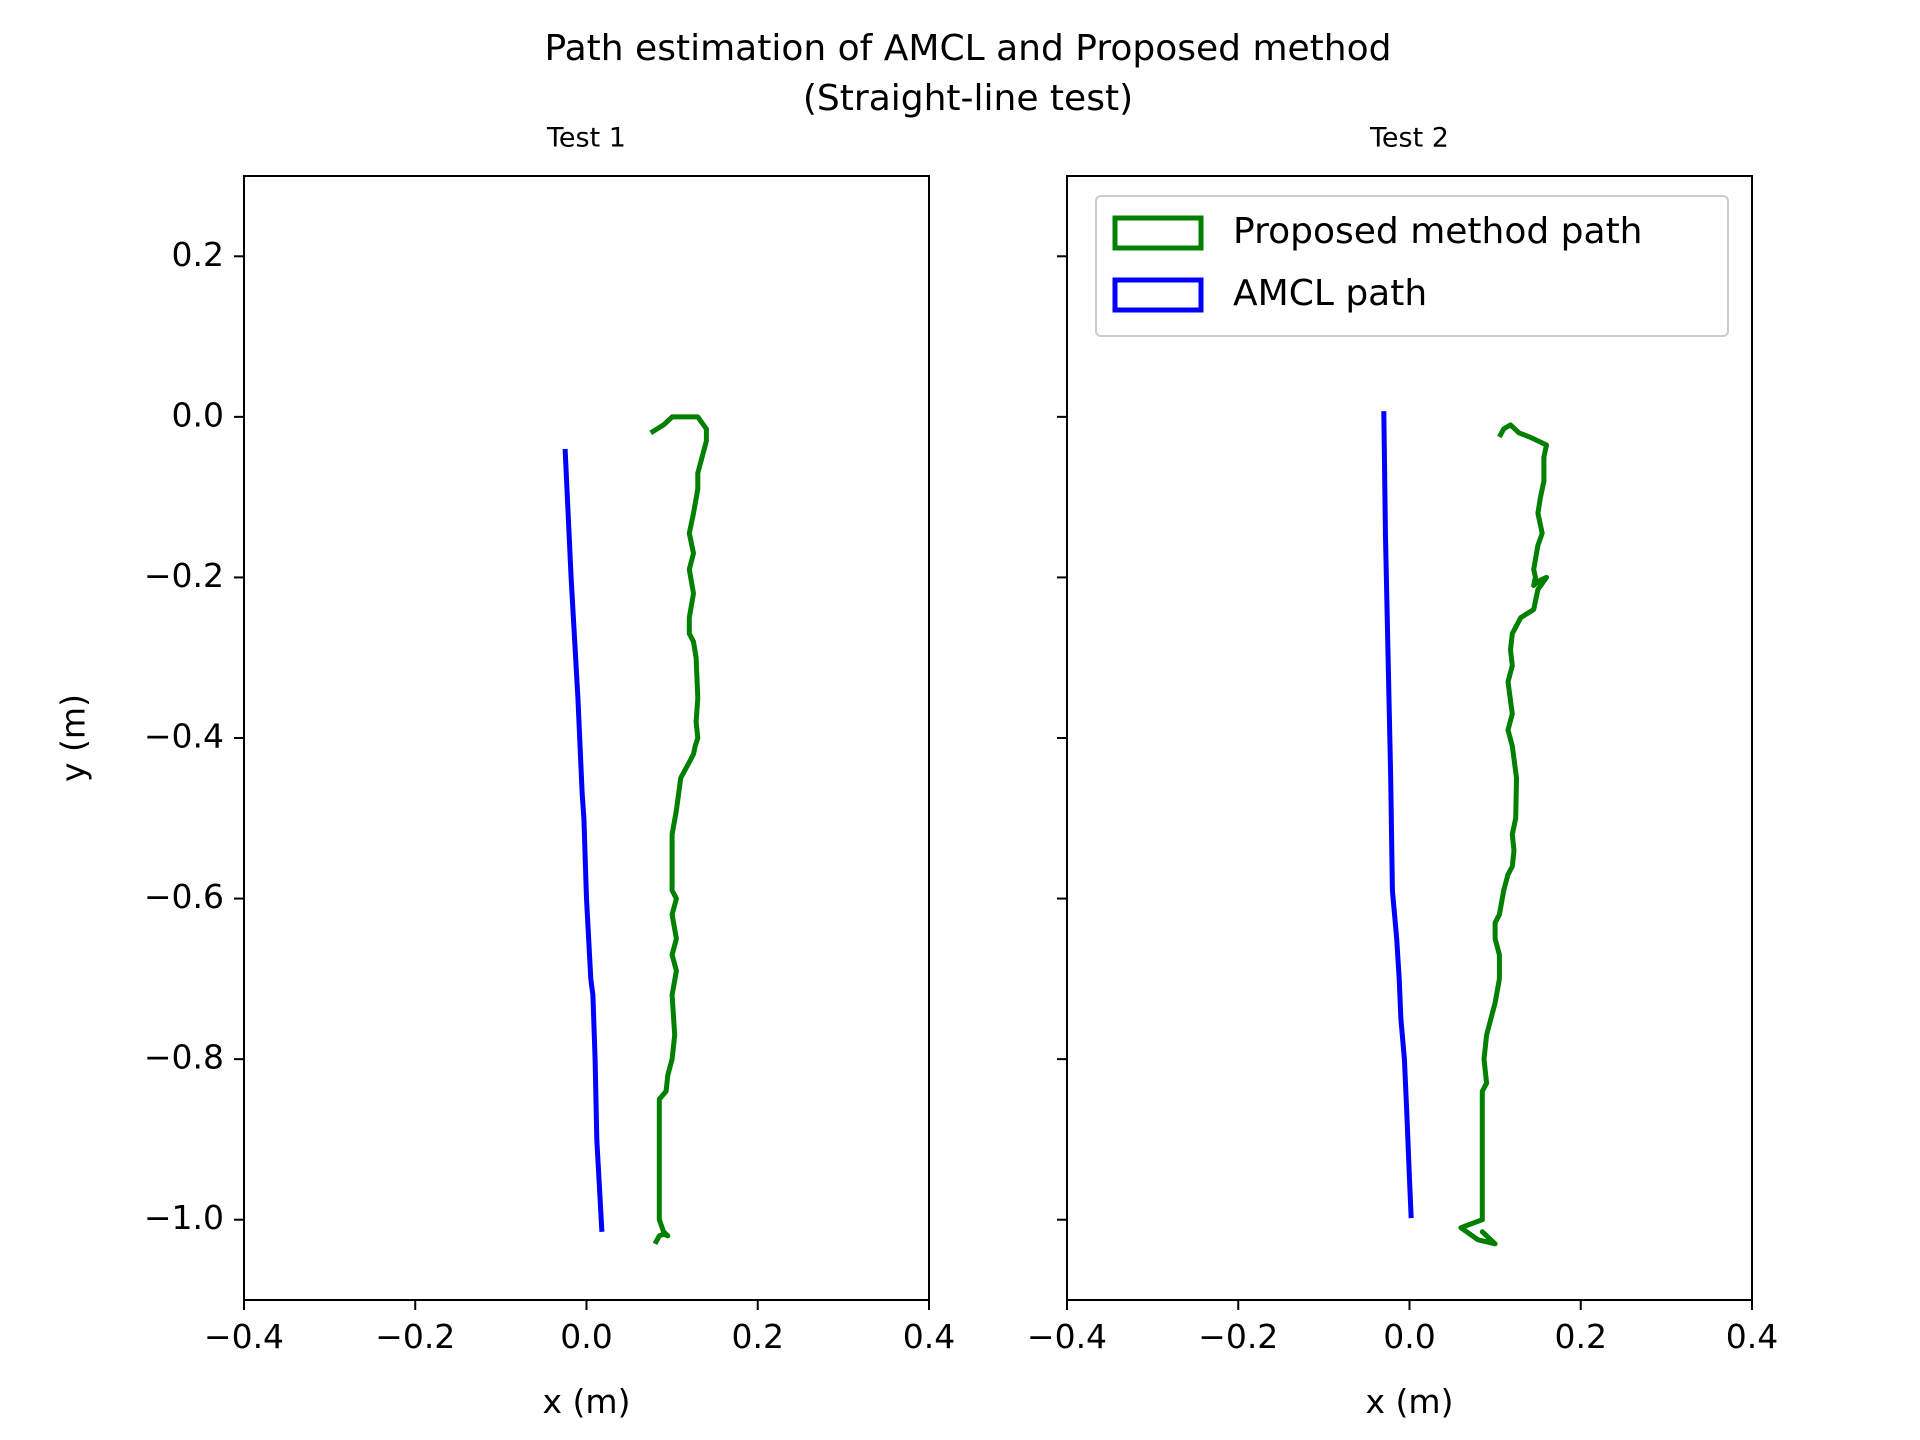  I want to click on y-tick-label: −0.8, so click(184, 1057).